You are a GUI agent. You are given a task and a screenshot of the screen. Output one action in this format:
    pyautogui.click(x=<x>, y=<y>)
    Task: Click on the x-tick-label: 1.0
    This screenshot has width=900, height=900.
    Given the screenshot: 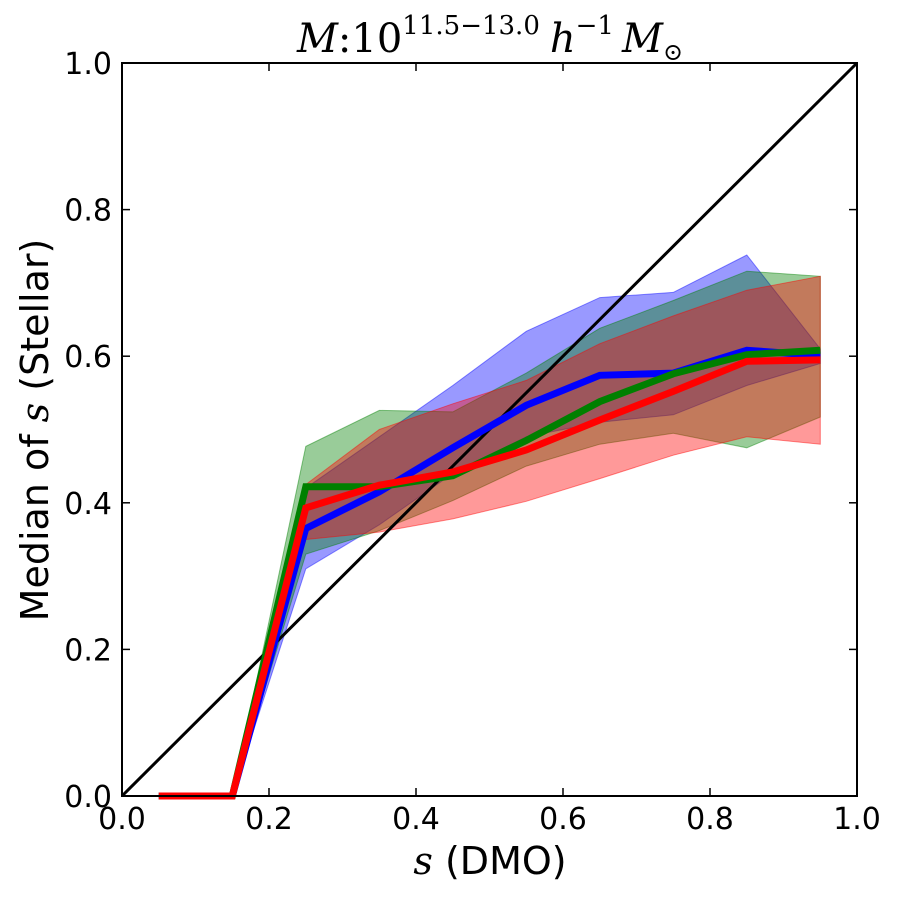 What is the action you would take?
    pyautogui.click(x=857, y=819)
    